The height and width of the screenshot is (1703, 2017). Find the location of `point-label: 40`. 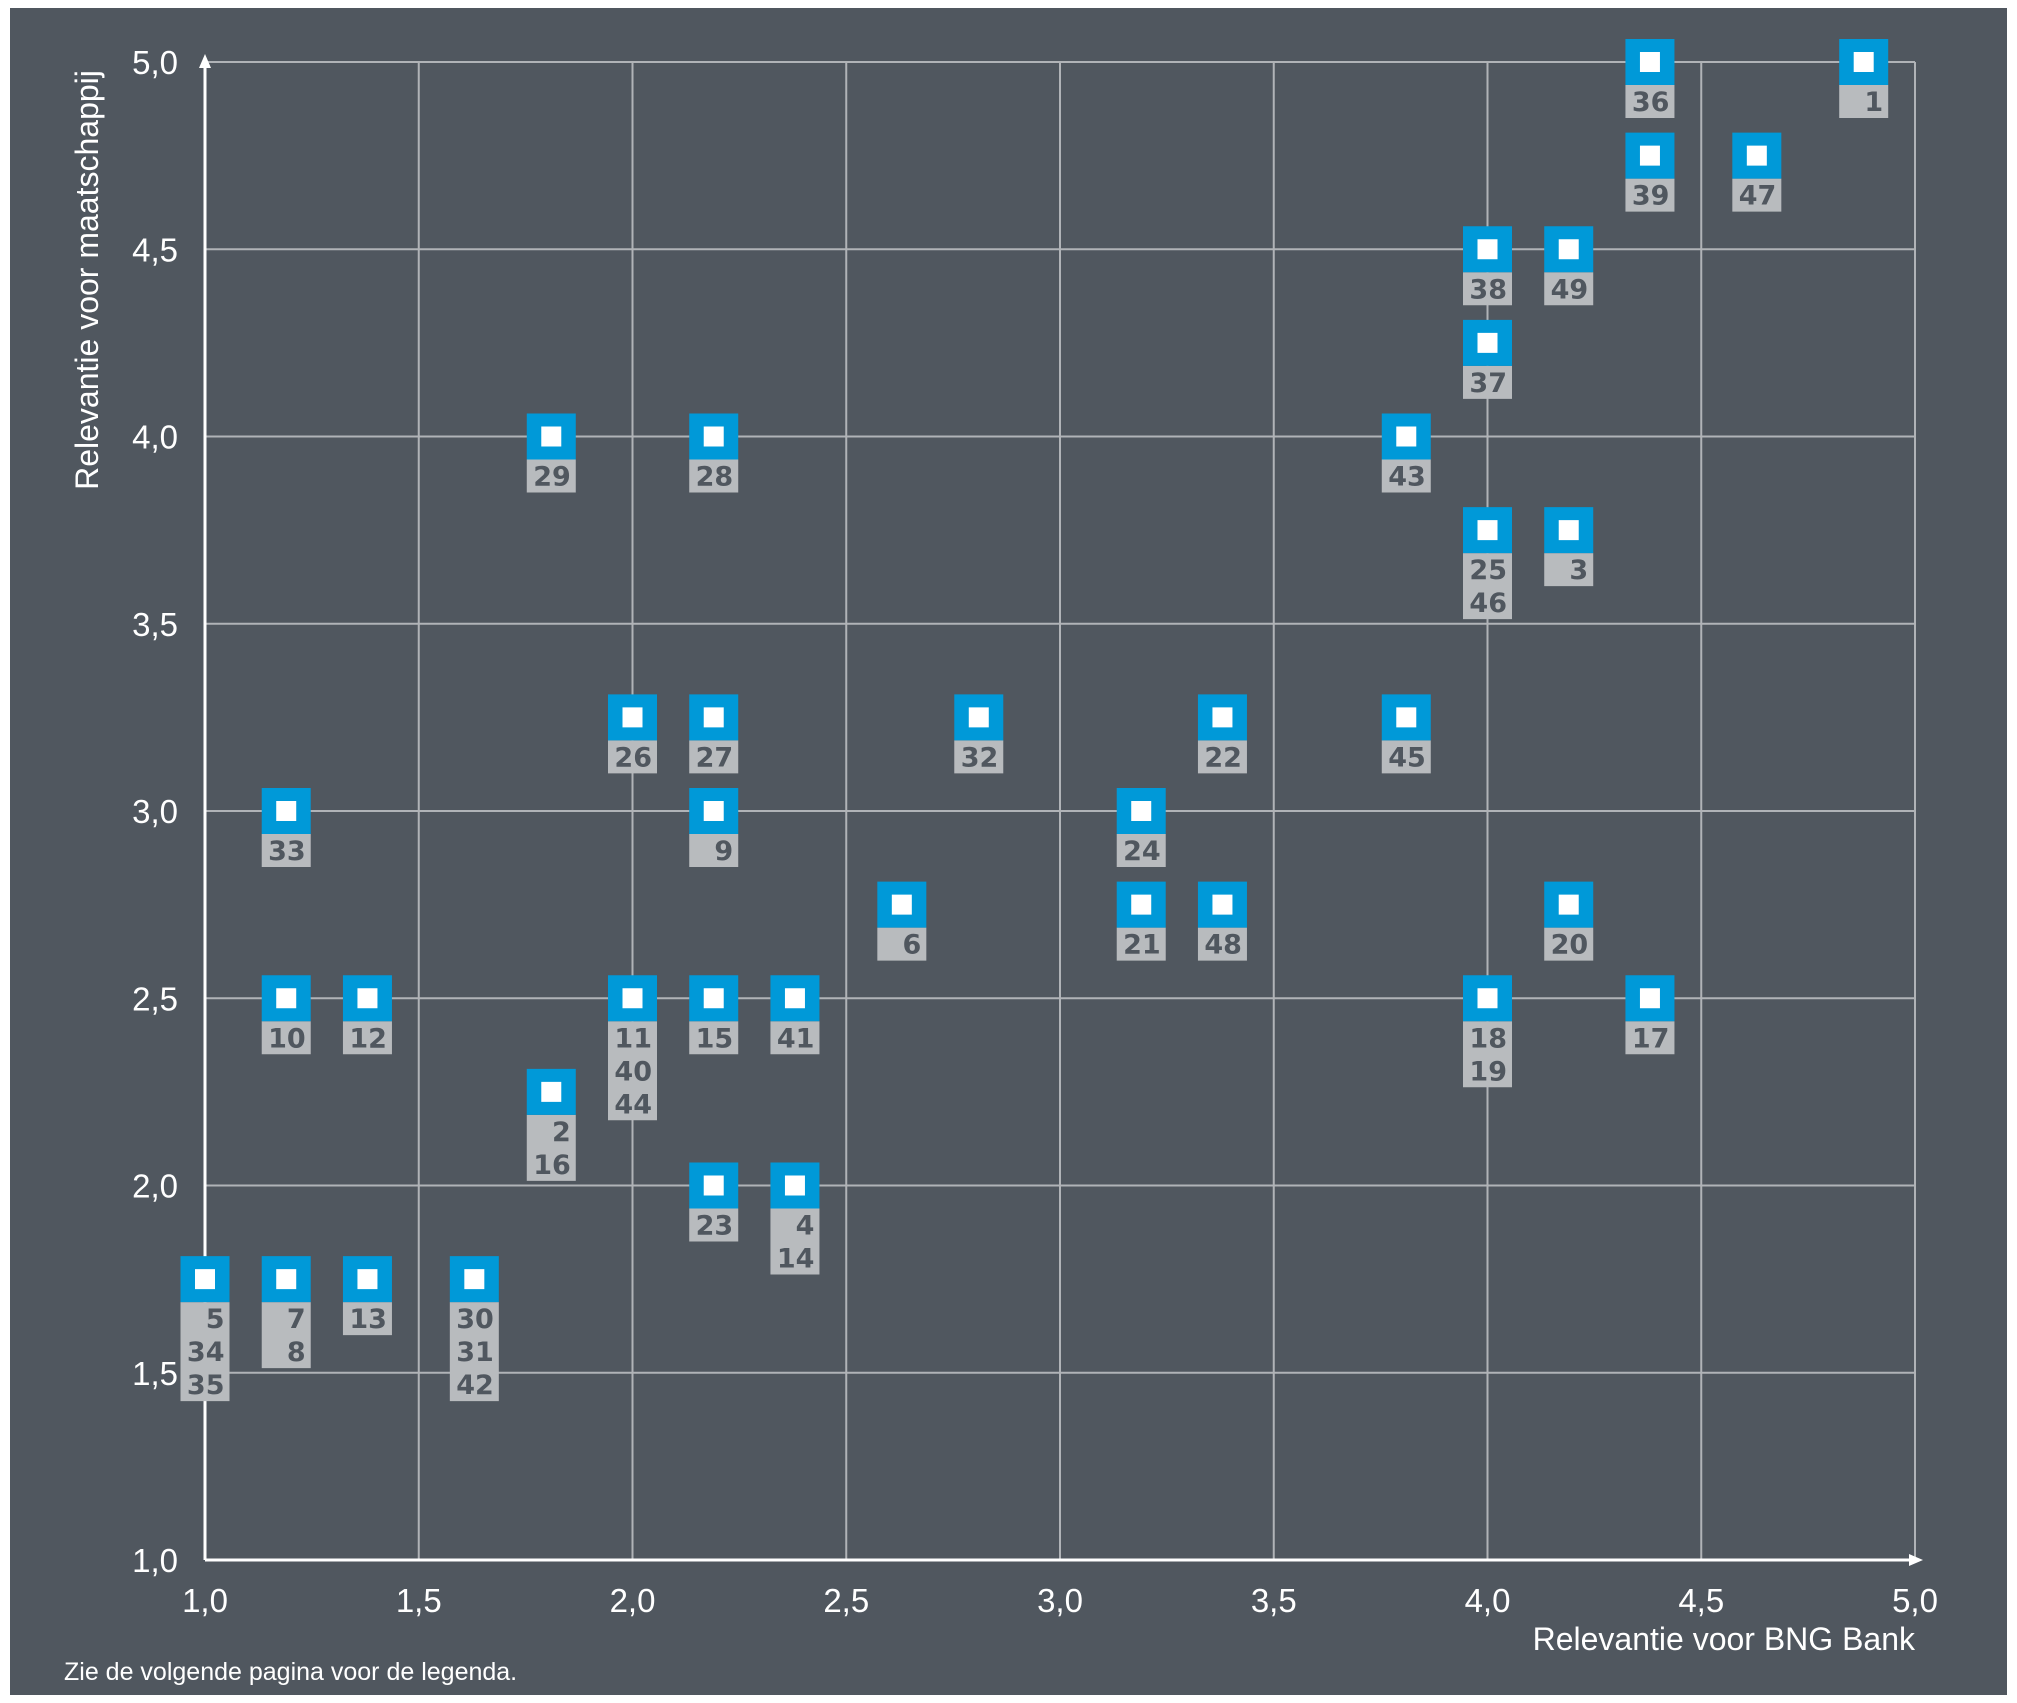

point-label: 40 is located at coordinates (633, 1071).